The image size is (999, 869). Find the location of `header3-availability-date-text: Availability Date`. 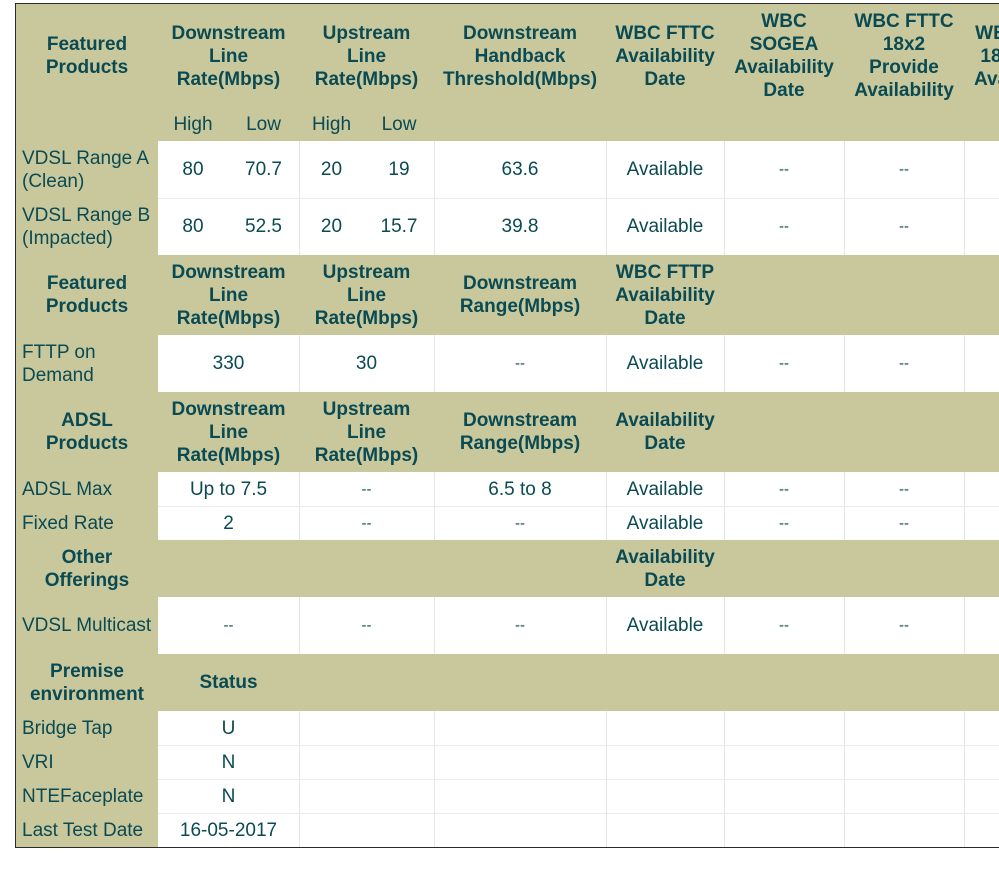

header3-availability-date-text: Availability Date is located at coordinates (665, 432).